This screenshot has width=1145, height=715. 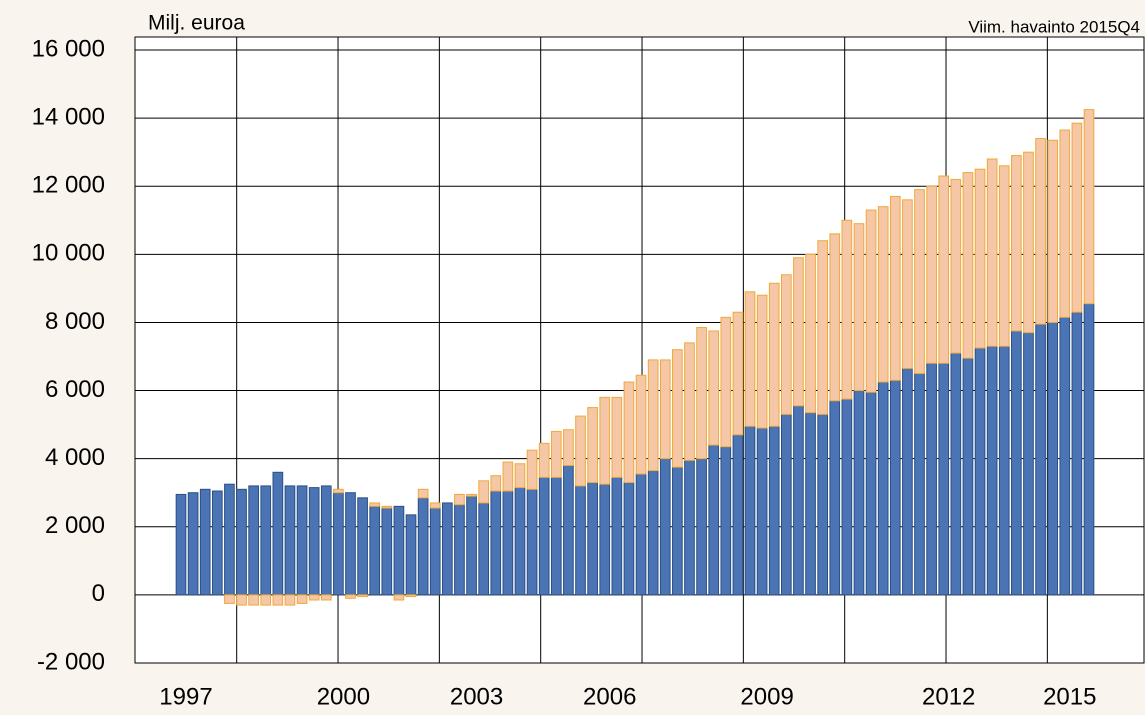 I want to click on x-tick-label: 2006, so click(x=609, y=696).